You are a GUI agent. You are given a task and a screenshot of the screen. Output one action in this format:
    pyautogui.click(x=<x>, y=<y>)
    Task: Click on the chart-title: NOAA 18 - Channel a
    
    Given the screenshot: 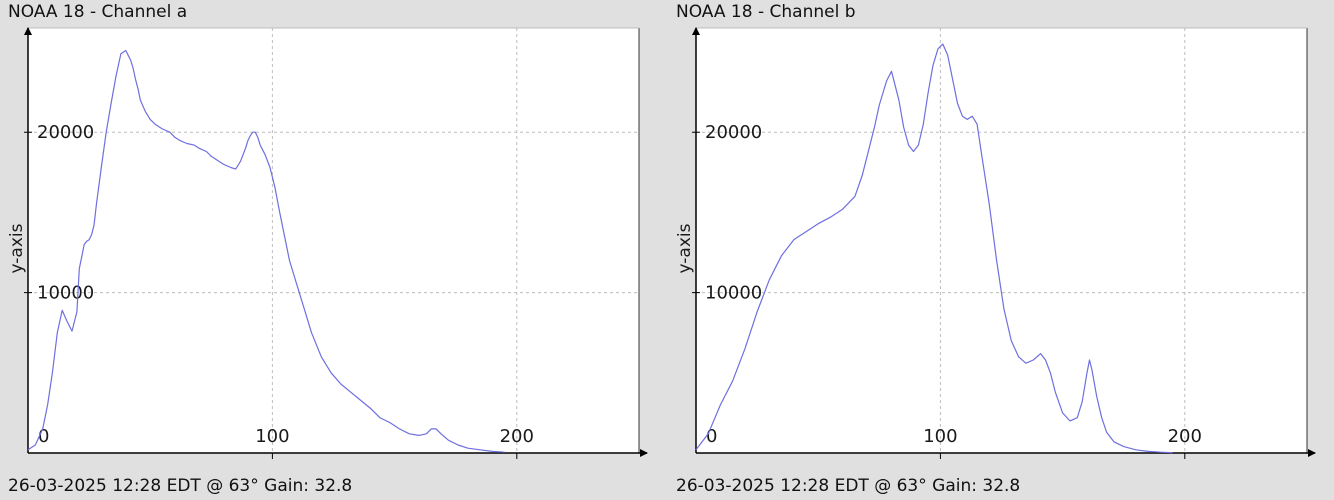 What is the action you would take?
    pyautogui.click(x=98, y=12)
    